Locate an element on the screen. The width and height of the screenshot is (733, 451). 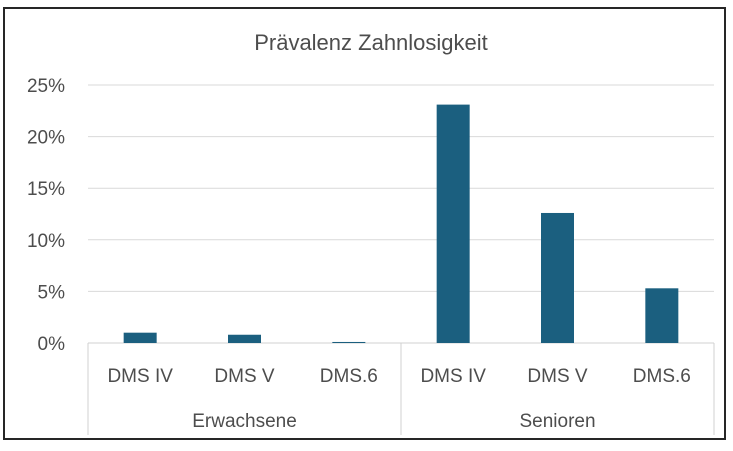
y-tick-label: 5% is located at coordinates (52, 292).